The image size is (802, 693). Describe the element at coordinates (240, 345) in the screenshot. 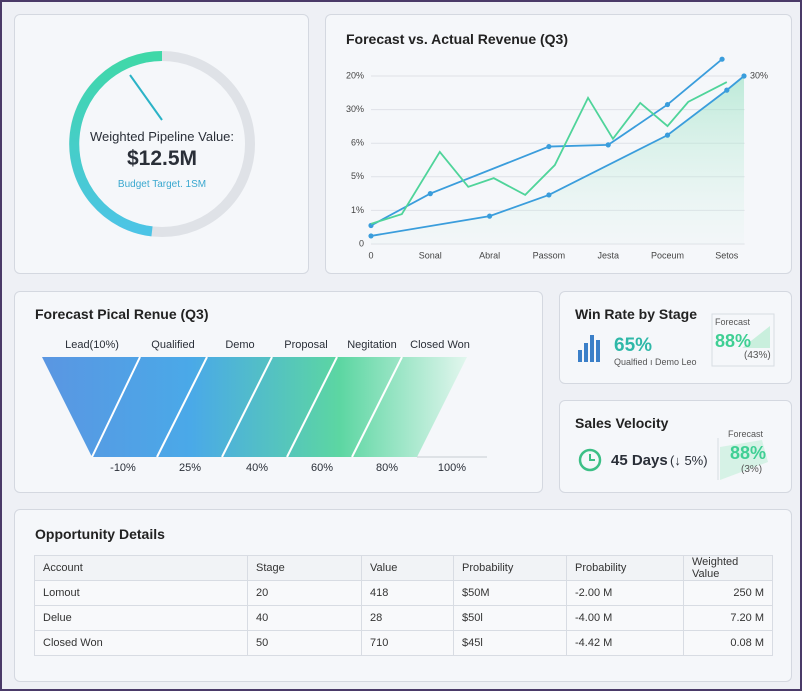

I see `stage-label: Demo` at that location.